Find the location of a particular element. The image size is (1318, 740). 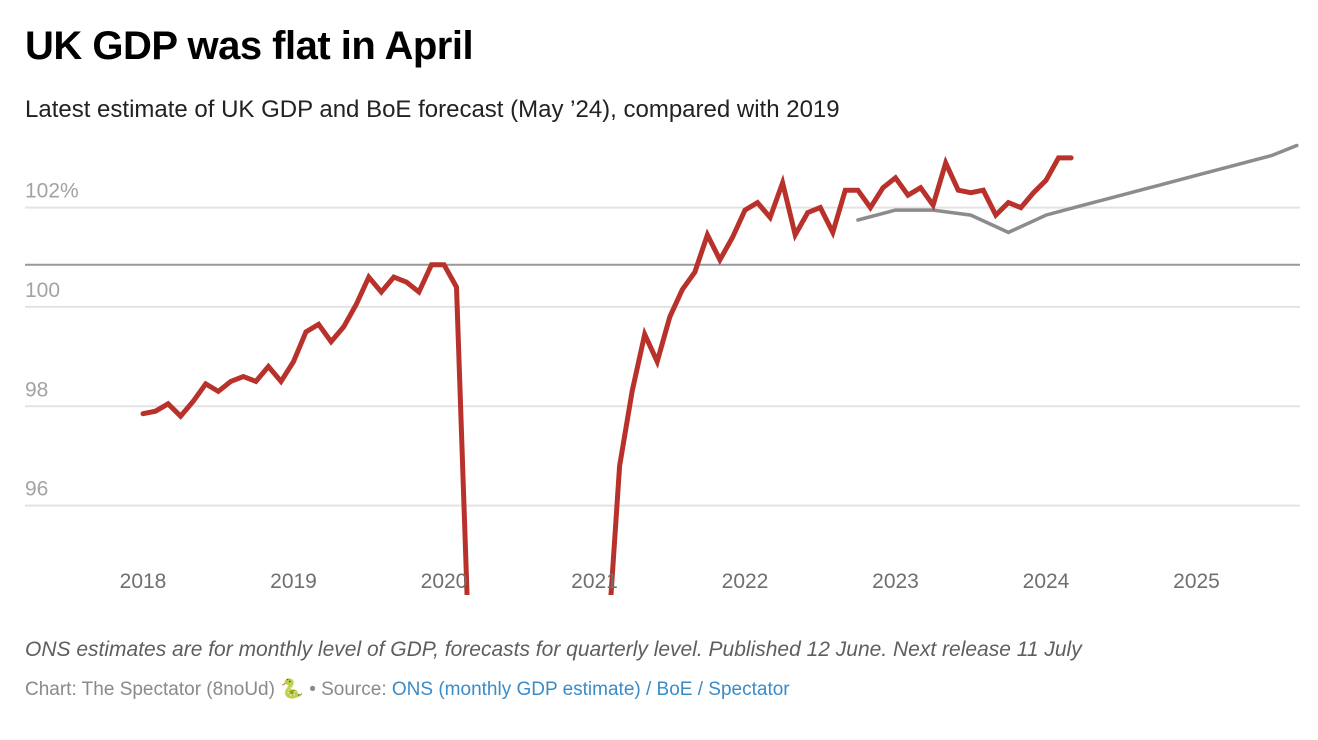

x-tick-label: 2023 is located at coordinates (895, 581).